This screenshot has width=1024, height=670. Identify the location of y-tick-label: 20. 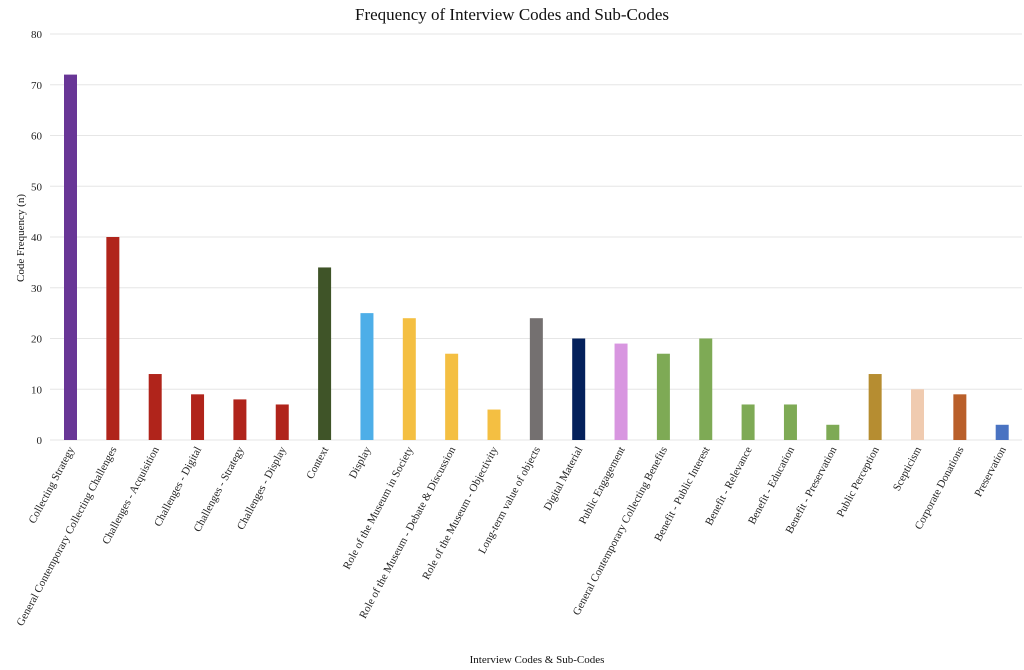
(37, 340).